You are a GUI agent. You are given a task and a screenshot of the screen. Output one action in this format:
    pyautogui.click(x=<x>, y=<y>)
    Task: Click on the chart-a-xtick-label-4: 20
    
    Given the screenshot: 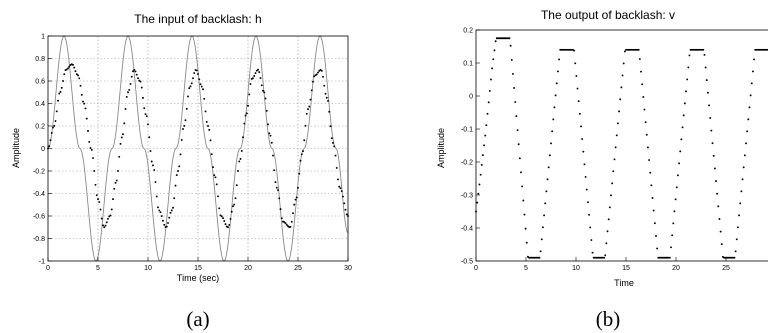 What is the action you would take?
    pyautogui.click(x=248, y=268)
    